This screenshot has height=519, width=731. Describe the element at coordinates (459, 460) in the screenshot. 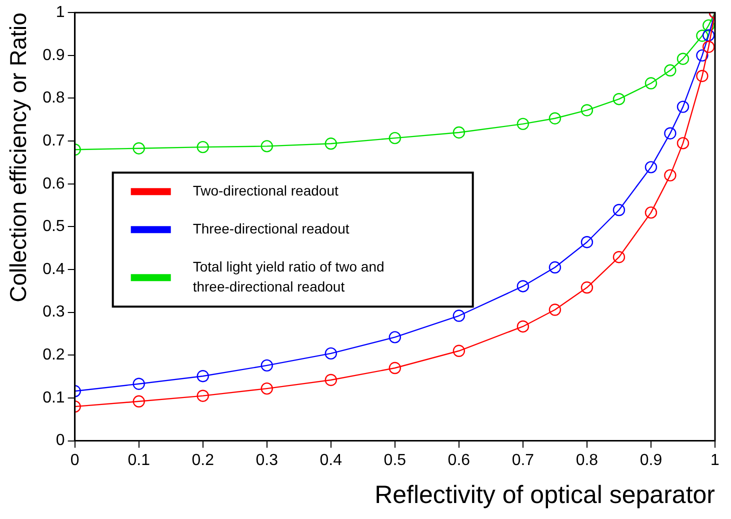

I see `x-tick-label: 0.6` at that location.